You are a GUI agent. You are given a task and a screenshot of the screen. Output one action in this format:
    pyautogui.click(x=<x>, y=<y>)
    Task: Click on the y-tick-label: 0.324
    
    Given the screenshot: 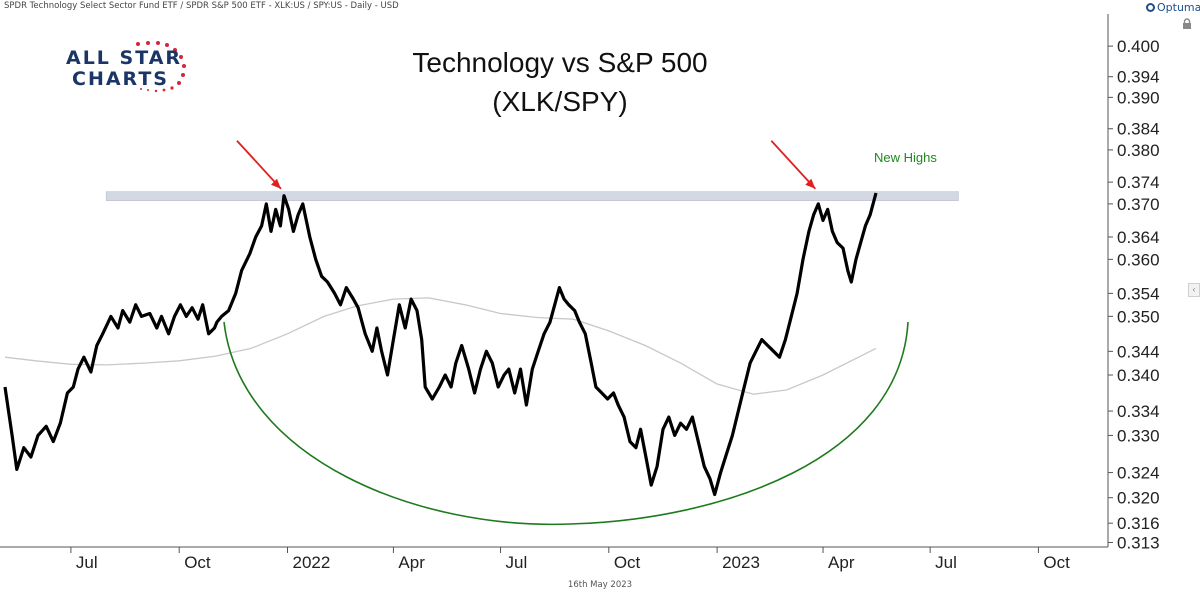 What is the action you would take?
    pyautogui.click(x=1138, y=473)
    